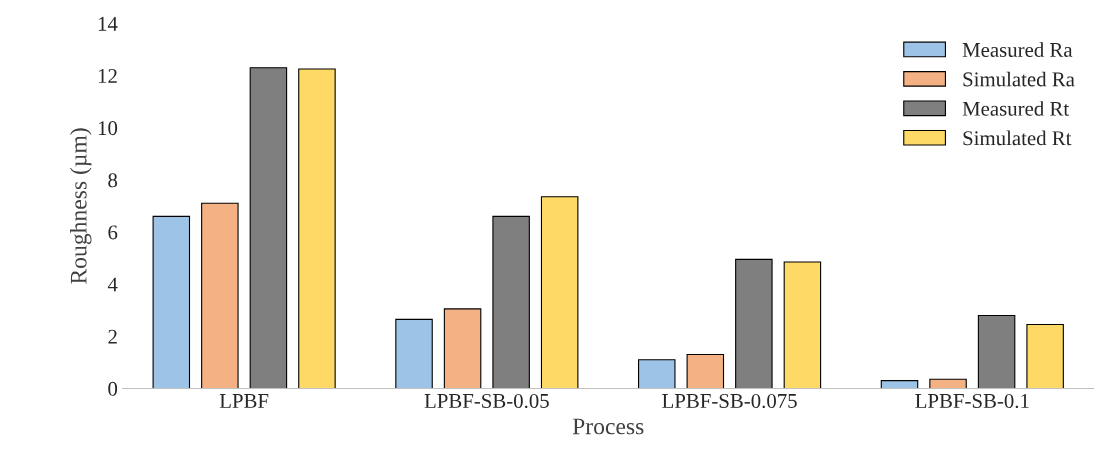 The image size is (1116, 468). What do you see at coordinates (107, 75) in the screenshot?
I see `y-tick-label: 12` at bounding box center [107, 75].